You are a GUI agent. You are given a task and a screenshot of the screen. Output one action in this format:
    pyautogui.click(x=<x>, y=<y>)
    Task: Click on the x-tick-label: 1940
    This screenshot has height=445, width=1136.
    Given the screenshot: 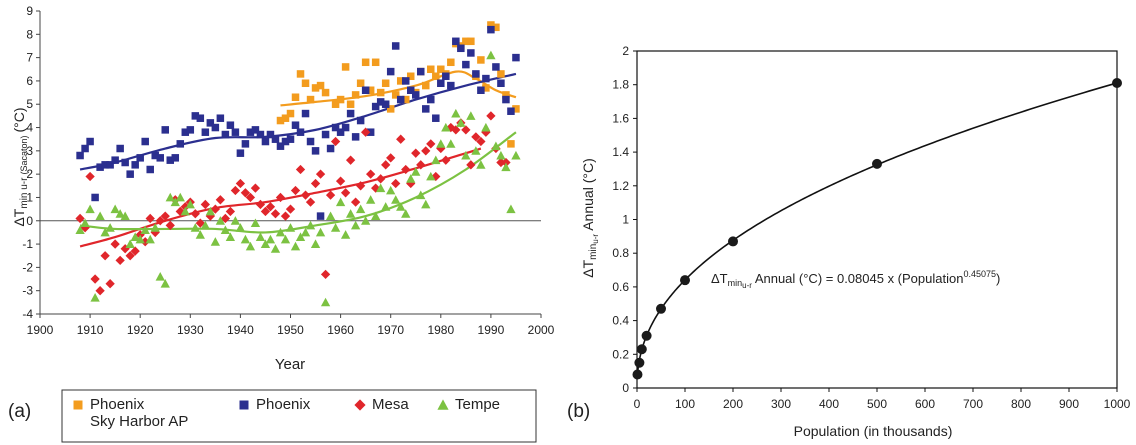 What is the action you would take?
    pyautogui.click(x=240, y=330)
    